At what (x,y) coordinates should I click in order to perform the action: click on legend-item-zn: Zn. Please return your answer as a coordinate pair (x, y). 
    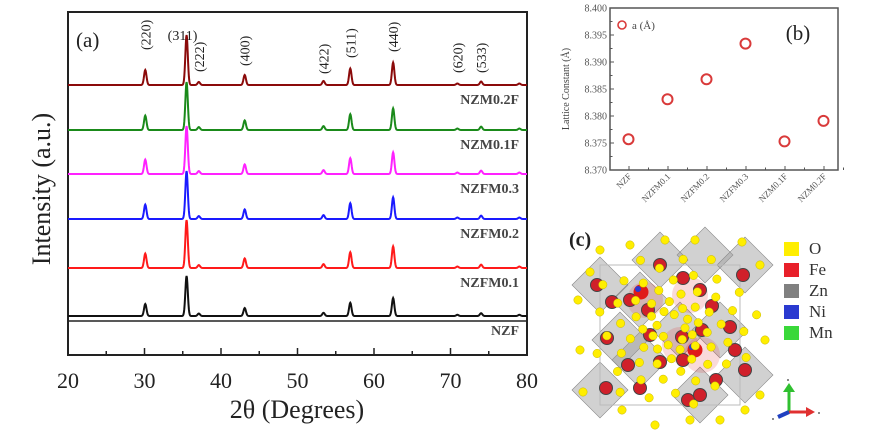
    Looking at the image, I should click on (826, 290).